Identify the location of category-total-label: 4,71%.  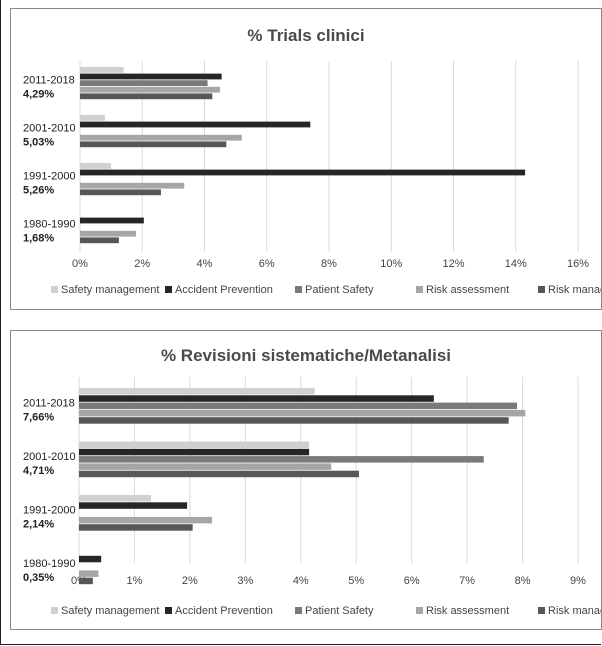
(38, 471).